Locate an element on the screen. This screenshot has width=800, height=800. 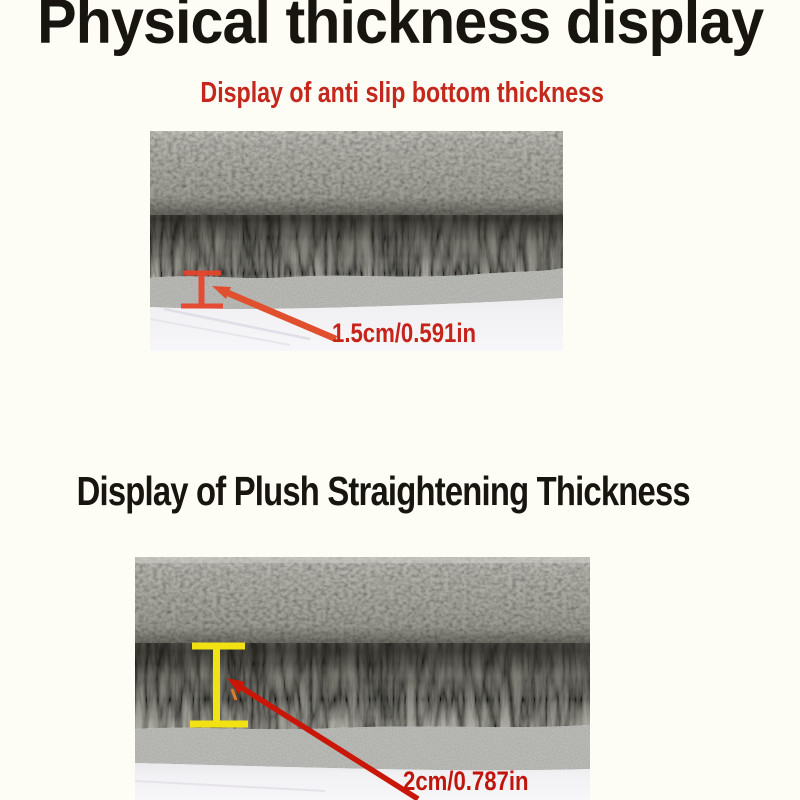
section-heading-anti-slip: Display of anti slip bottom thickness is located at coordinates (376, 93).